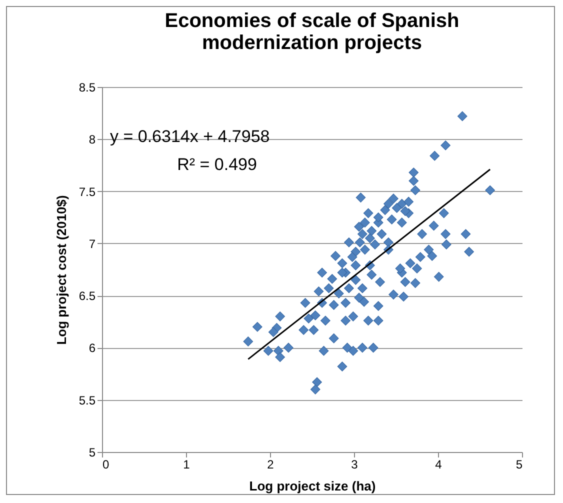 Image resolution: width=563 pixels, height=503 pixels. What do you see at coordinates (92, 139) in the screenshot?
I see `y-tick-label: 8` at bounding box center [92, 139].